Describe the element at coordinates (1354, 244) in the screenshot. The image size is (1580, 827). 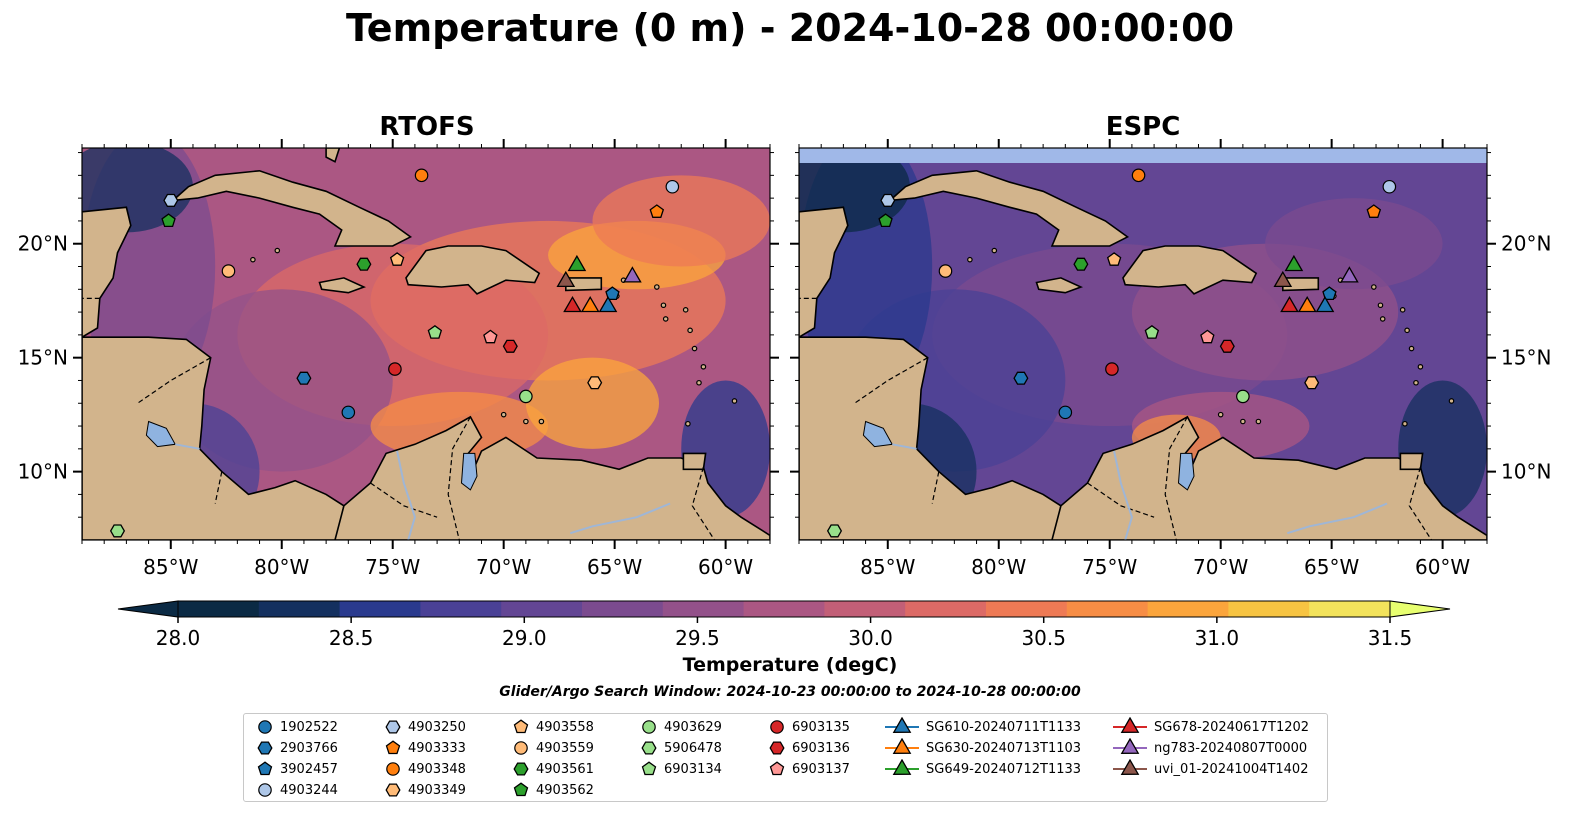
I see `temperature-patch` at that location.